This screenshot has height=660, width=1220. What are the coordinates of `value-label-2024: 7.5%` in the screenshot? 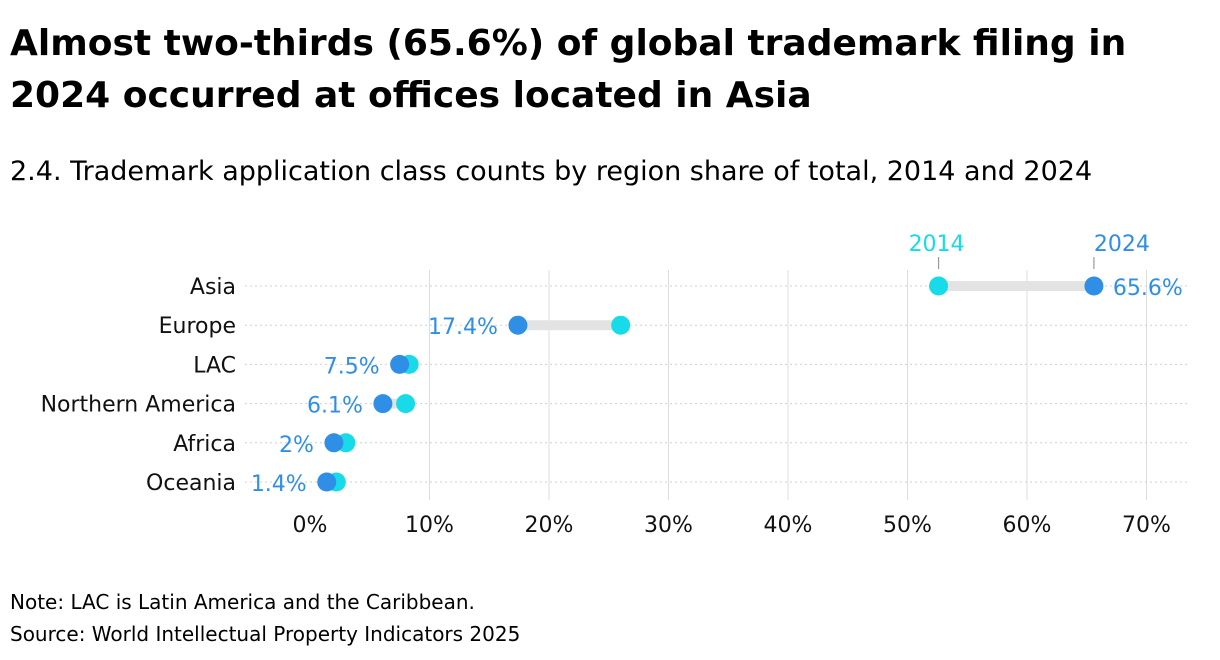 It's located at (352, 366).